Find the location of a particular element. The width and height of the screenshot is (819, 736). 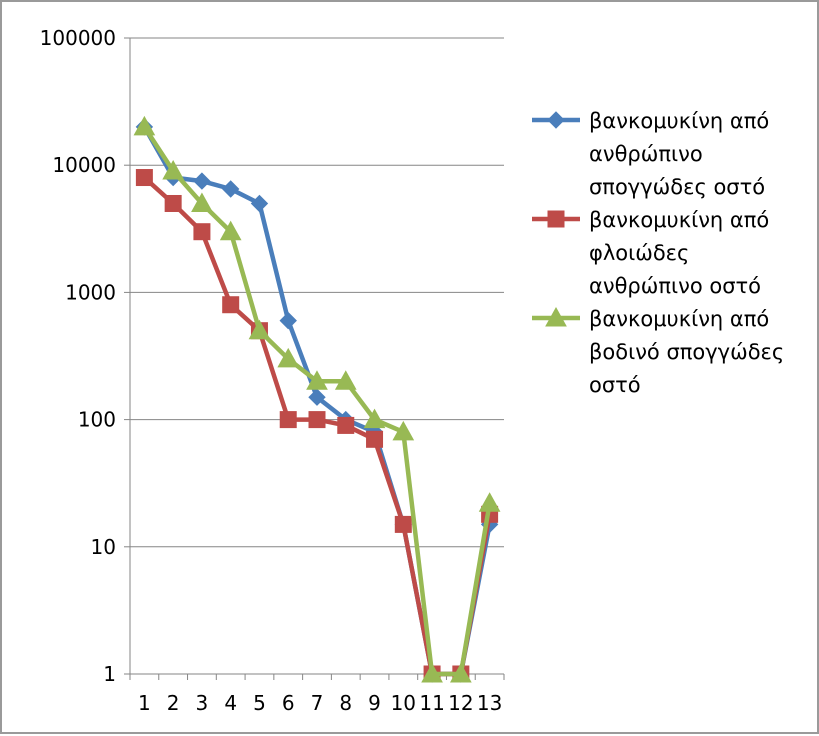

x-tick-label: 12 is located at coordinates (460, 703).